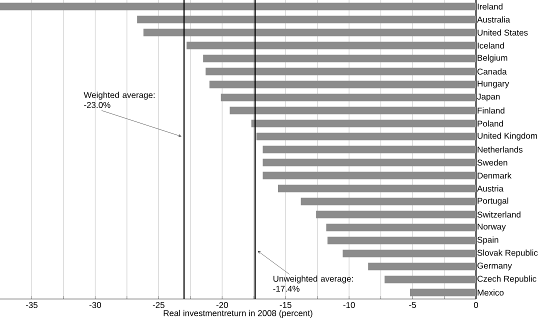  Describe the element at coordinates (493, 19) in the screenshot. I see `y-tick-label: Australia` at that location.